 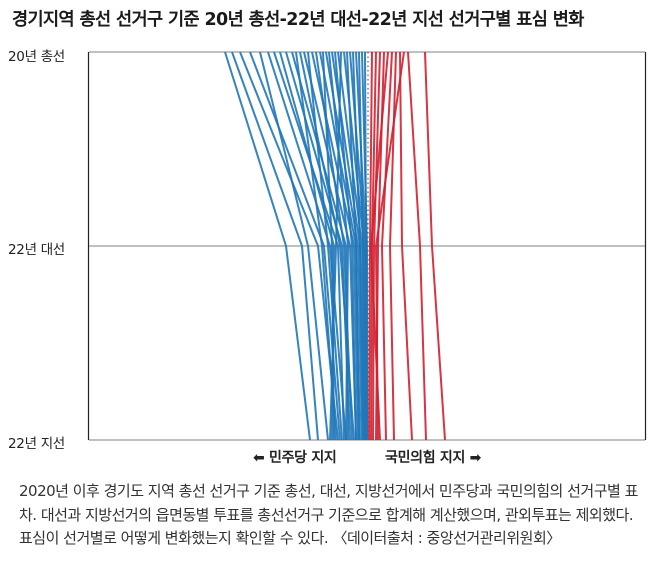 I want to click on arrow-left-icon: ⬅, so click(x=259, y=458).